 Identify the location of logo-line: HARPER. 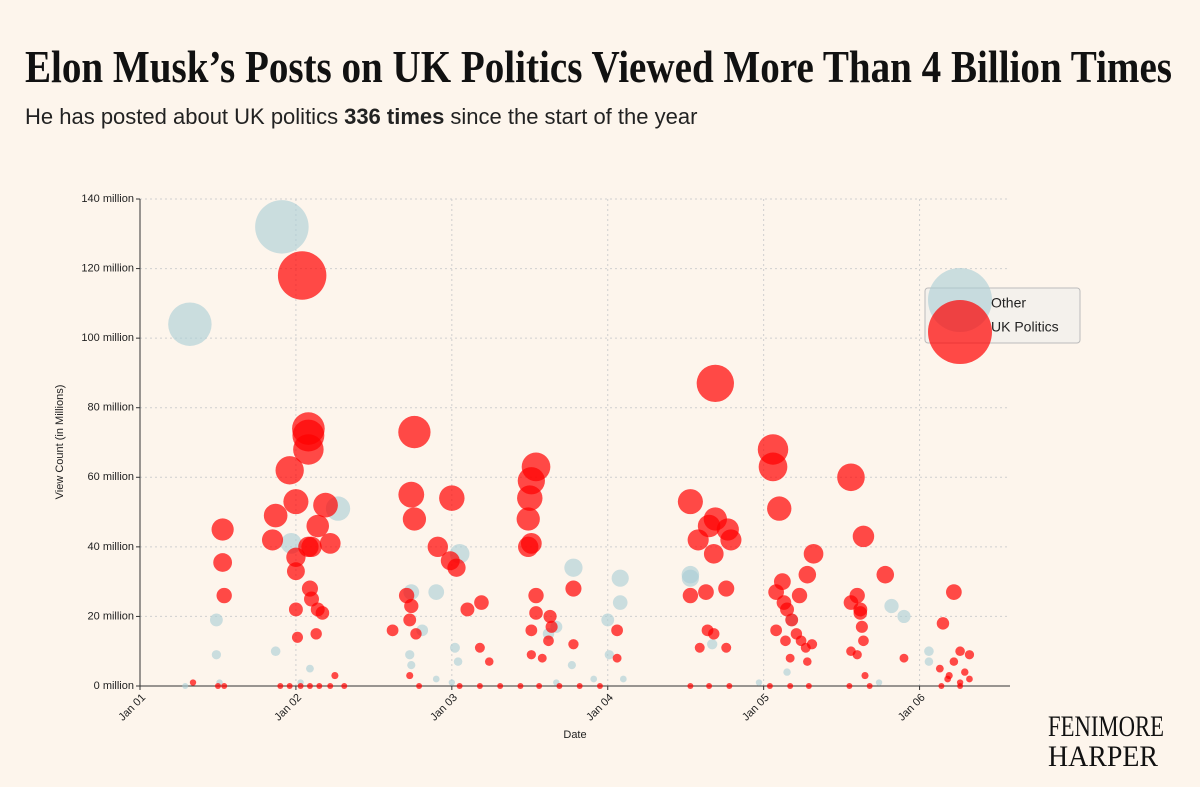
(1103, 756).